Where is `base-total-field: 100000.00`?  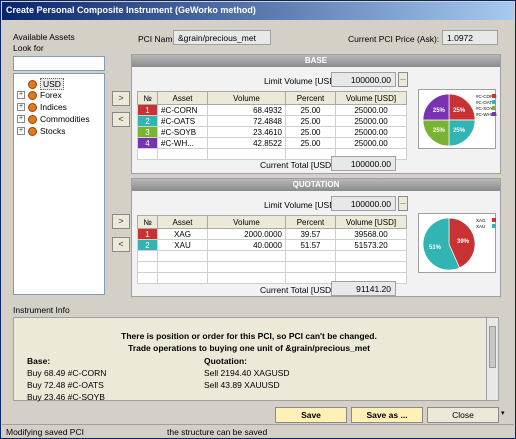 base-total-field: 100000.00 is located at coordinates (363, 163).